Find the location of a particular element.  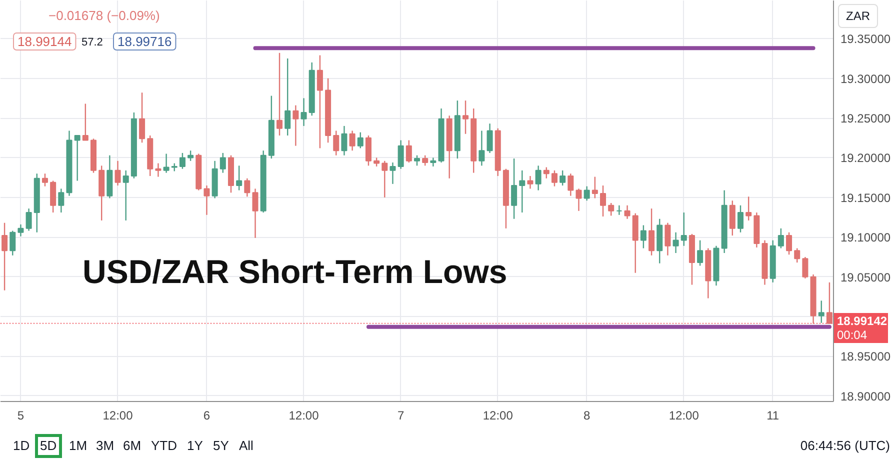

text: 3M is located at coordinates (105, 446).